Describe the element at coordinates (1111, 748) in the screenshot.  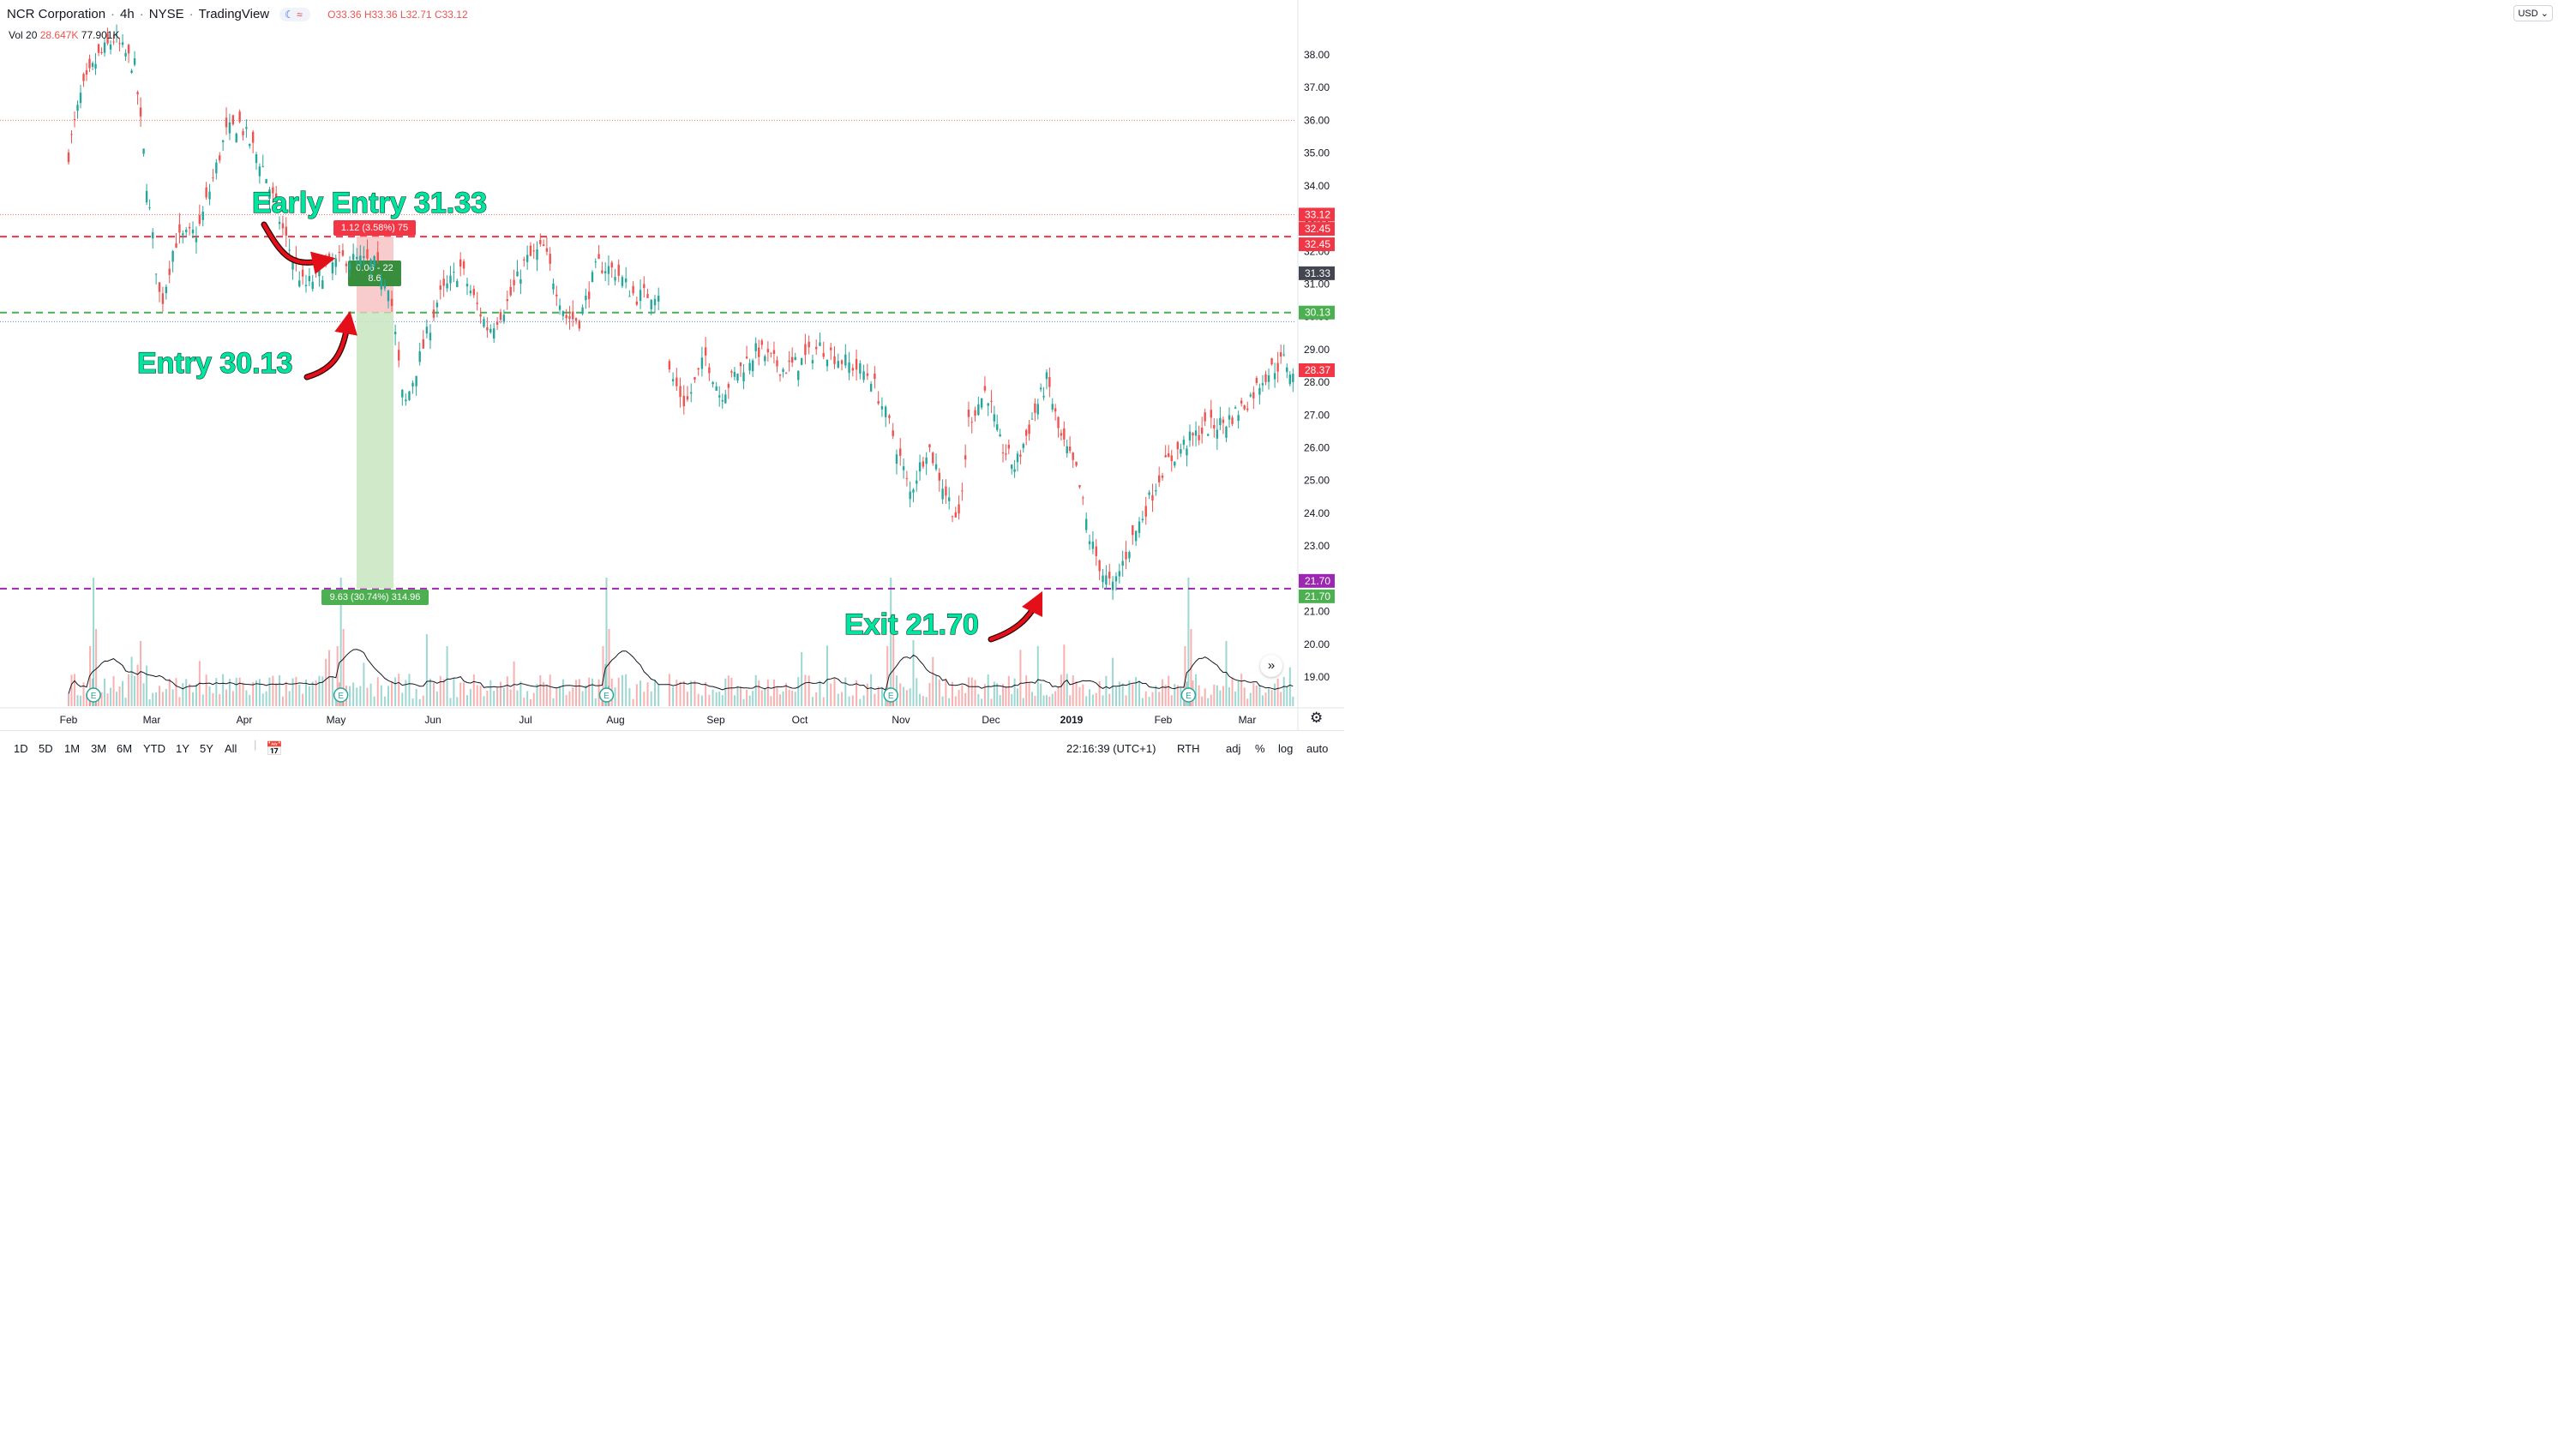
I see `clock-time: 22:16:39 (UTC+1)` at that location.